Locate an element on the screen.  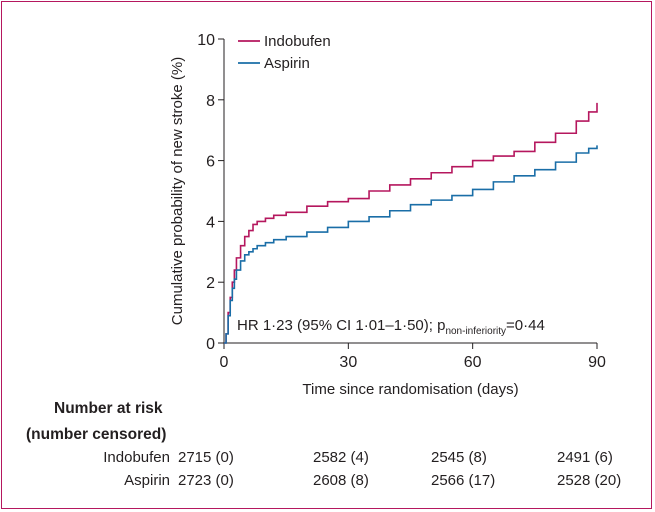
risk-cell: 2528 (20) is located at coordinates (589, 480).